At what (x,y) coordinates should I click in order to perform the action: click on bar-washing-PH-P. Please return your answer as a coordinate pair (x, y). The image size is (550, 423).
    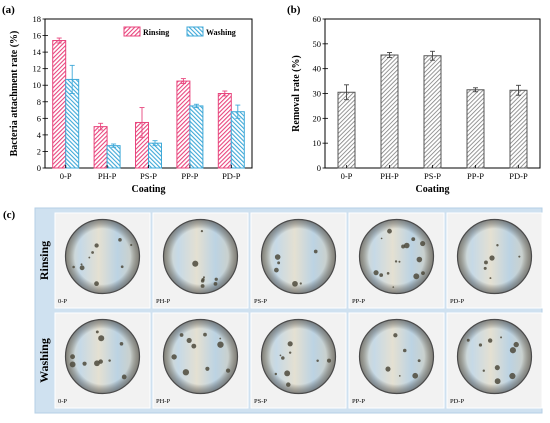
    Looking at the image, I should click on (113, 157).